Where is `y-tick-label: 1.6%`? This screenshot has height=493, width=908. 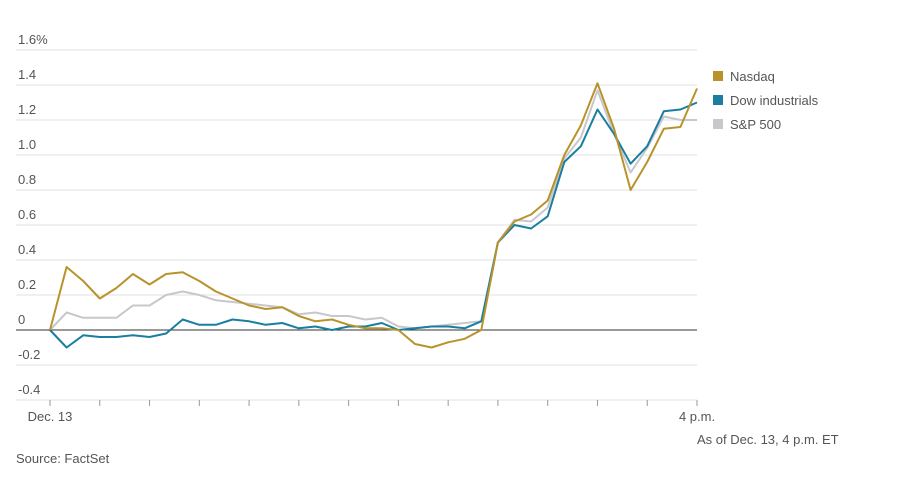 y-tick-label: 1.6% is located at coordinates (33, 39).